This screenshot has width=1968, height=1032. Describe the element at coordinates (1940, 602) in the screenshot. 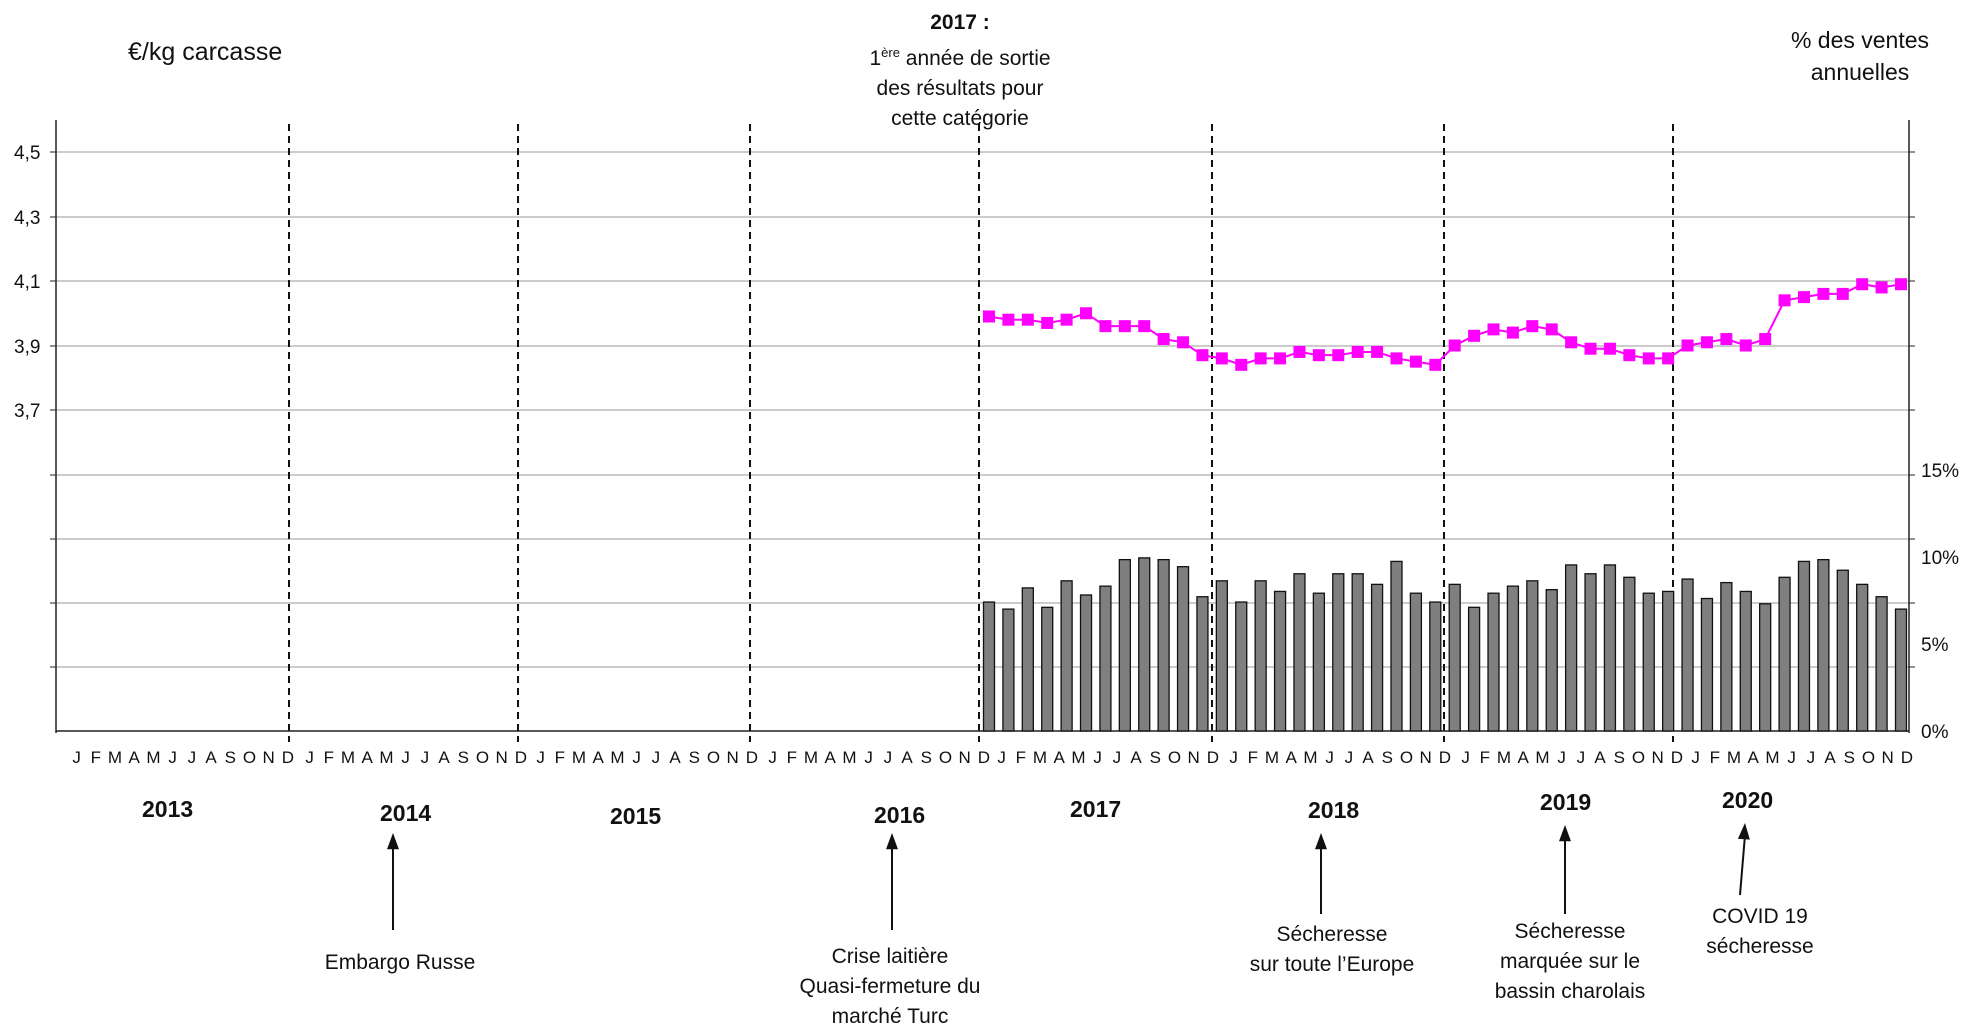

I see `right-axis-ticks: 15% 10% 5% 0%` at that location.